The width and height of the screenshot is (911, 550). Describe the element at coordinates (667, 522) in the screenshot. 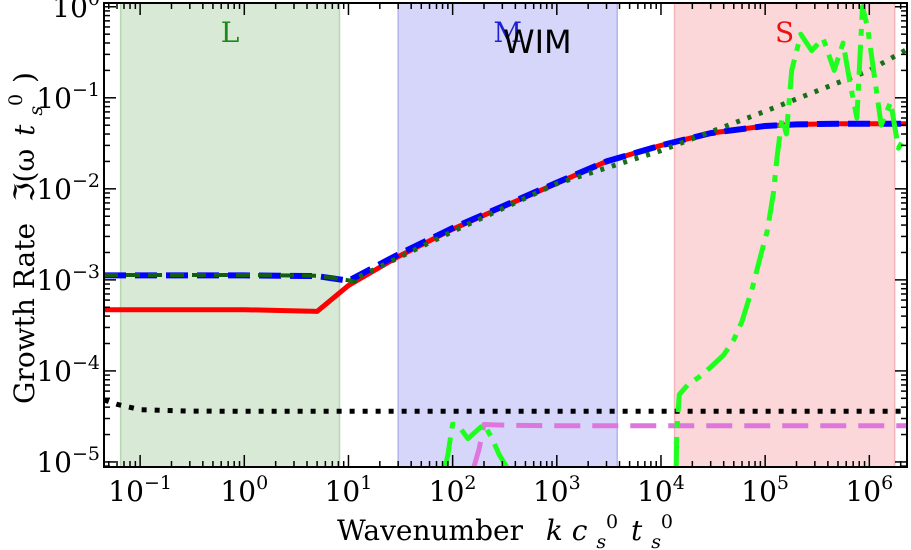

I see `x-axis-label-sup2: 0` at that location.